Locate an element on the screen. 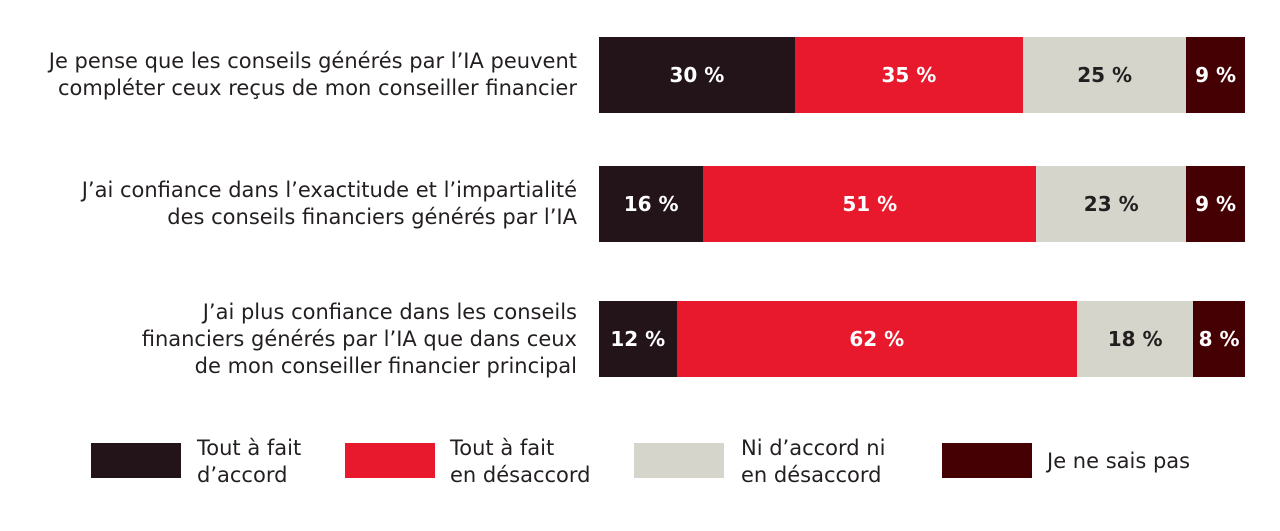 The width and height of the screenshot is (1280, 531). bar-segment: 51 % is located at coordinates (870, 204).